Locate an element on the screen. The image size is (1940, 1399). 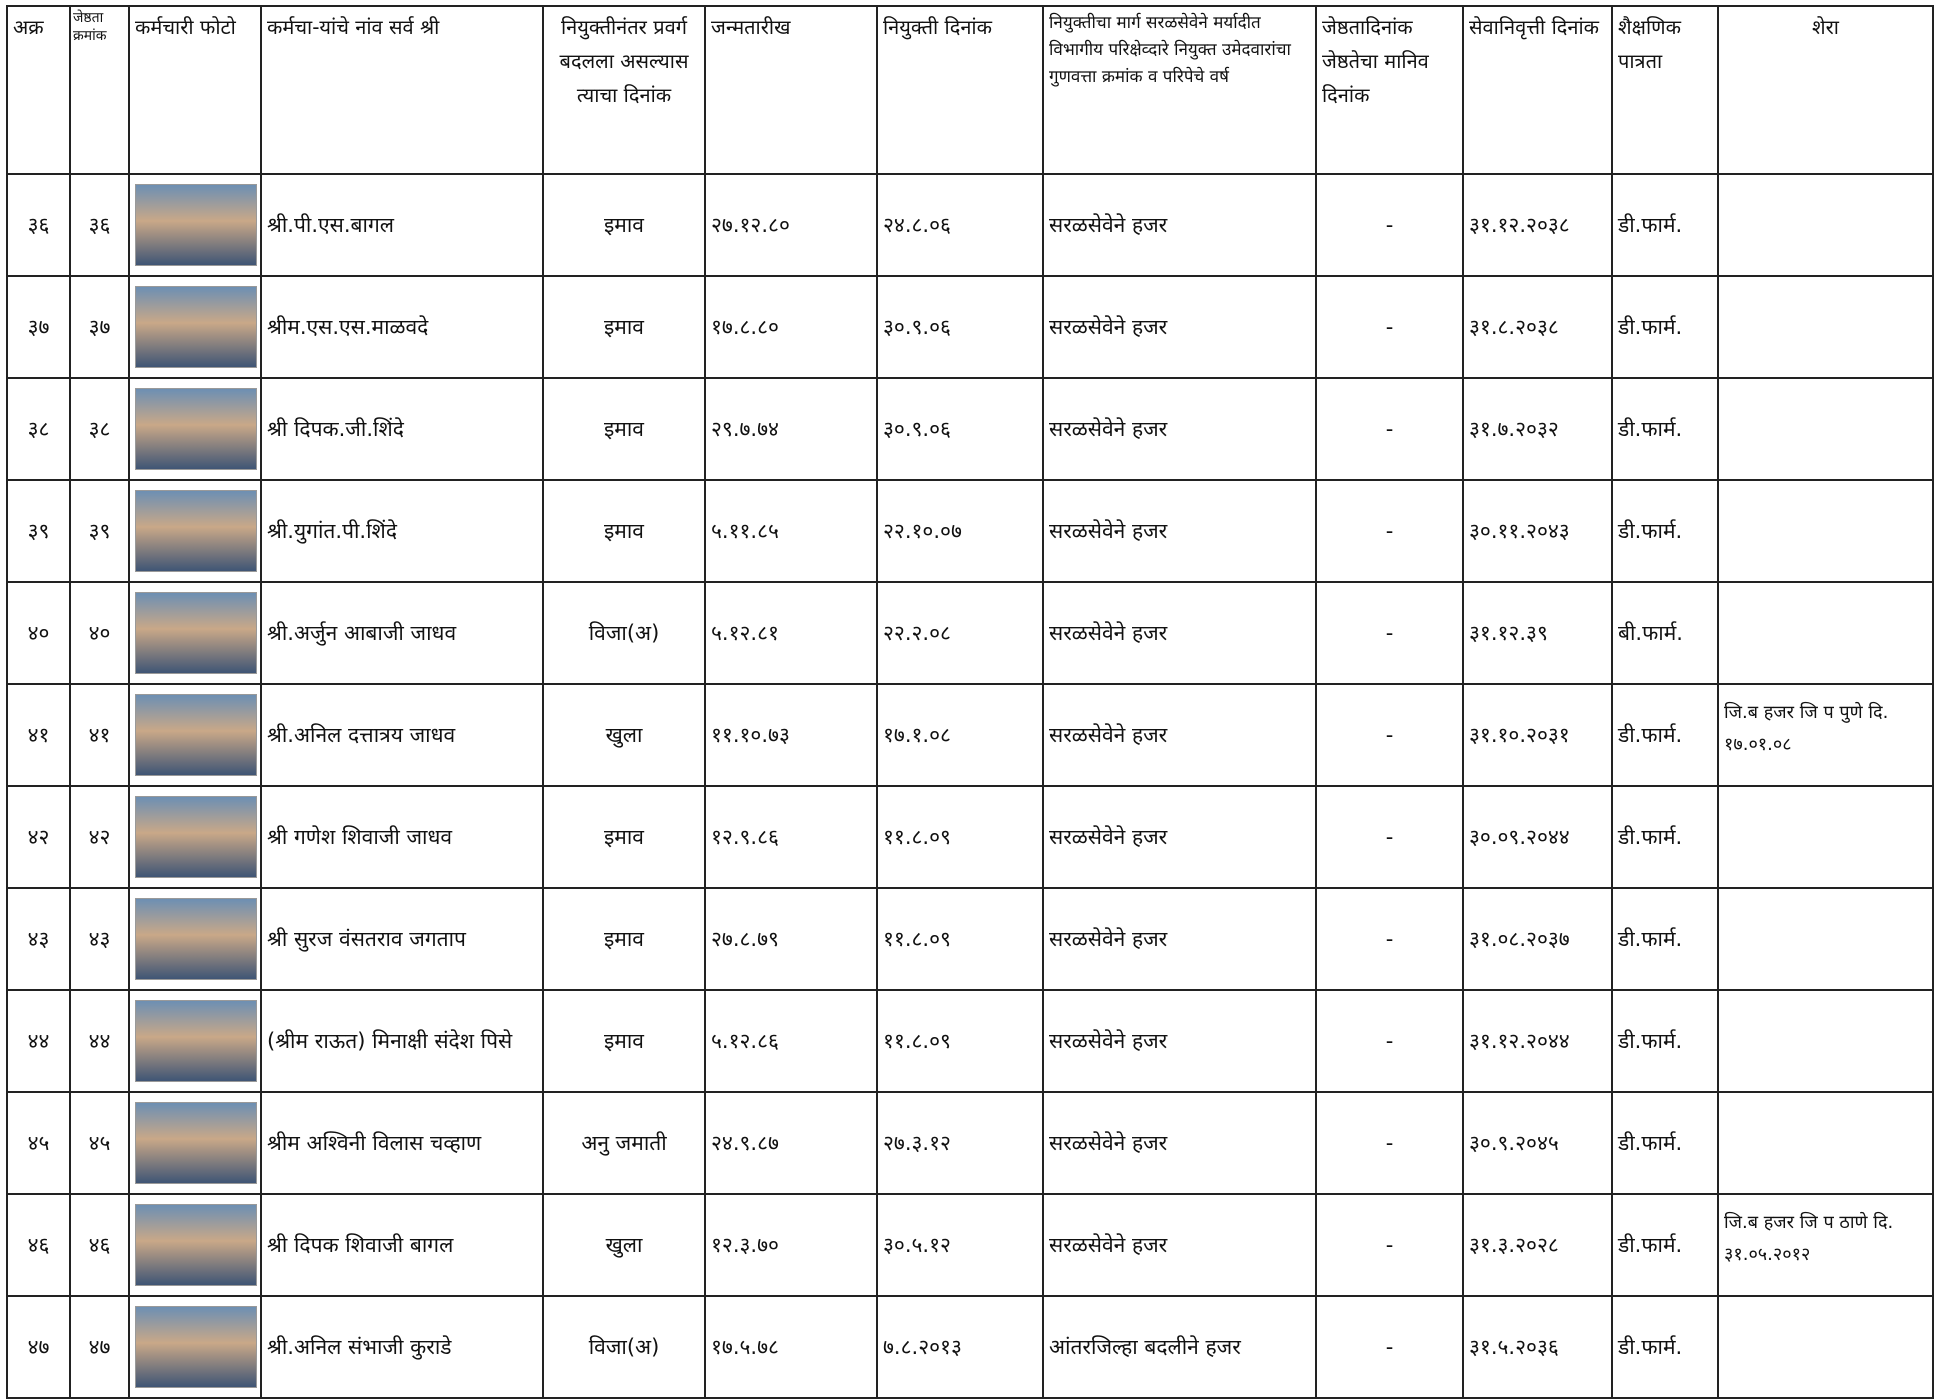
sr-cell: ४६ is located at coordinates (38, 1245).